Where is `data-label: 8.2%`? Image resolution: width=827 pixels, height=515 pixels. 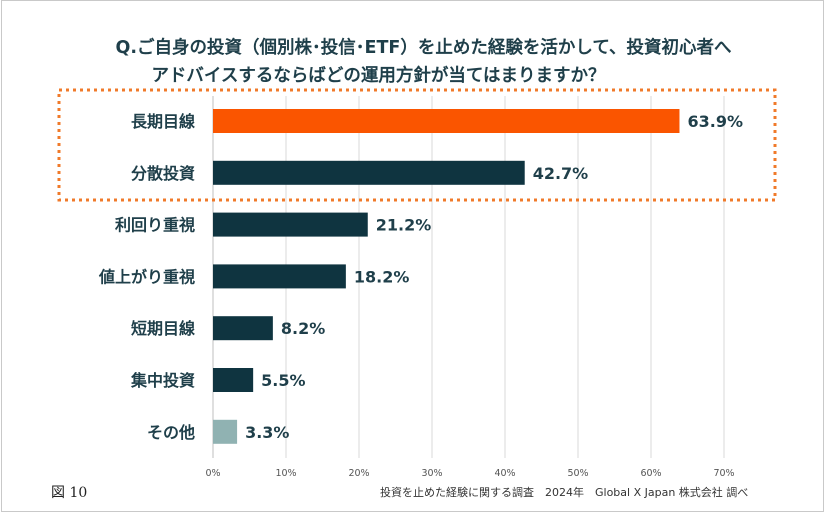
data-label: 8.2% is located at coordinates (303, 328).